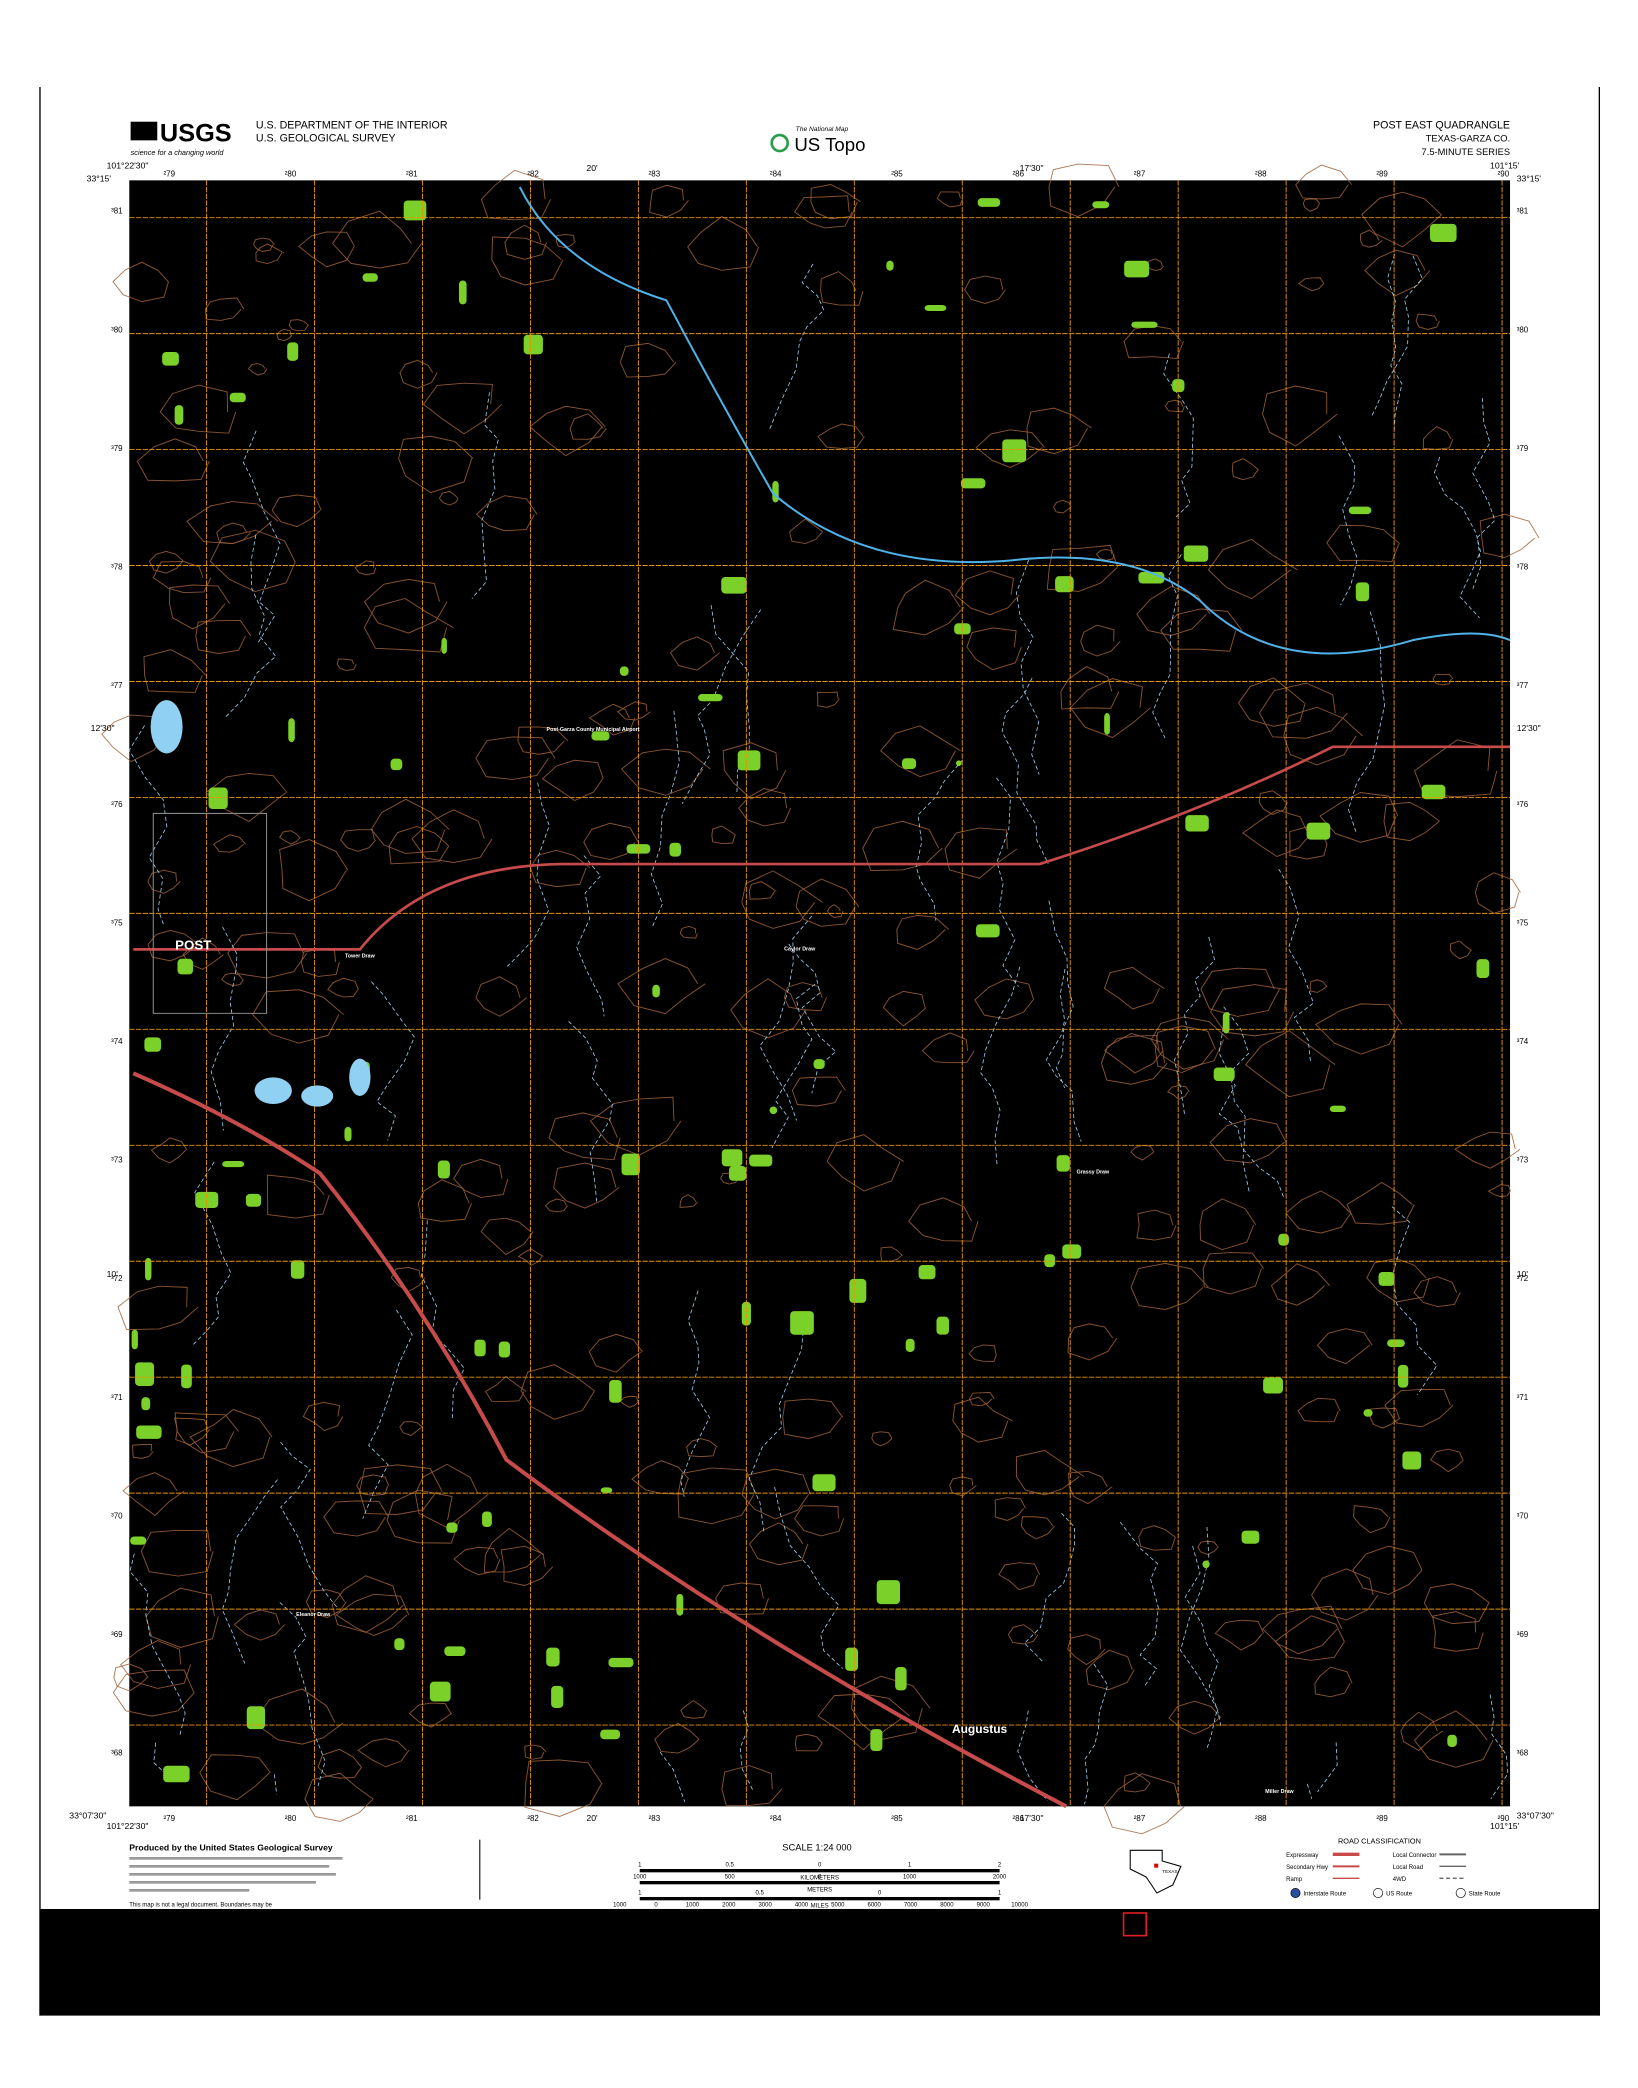  What do you see at coordinates (1302, 1856) in the screenshot?
I see `road-label: Expressway` at bounding box center [1302, 1856].